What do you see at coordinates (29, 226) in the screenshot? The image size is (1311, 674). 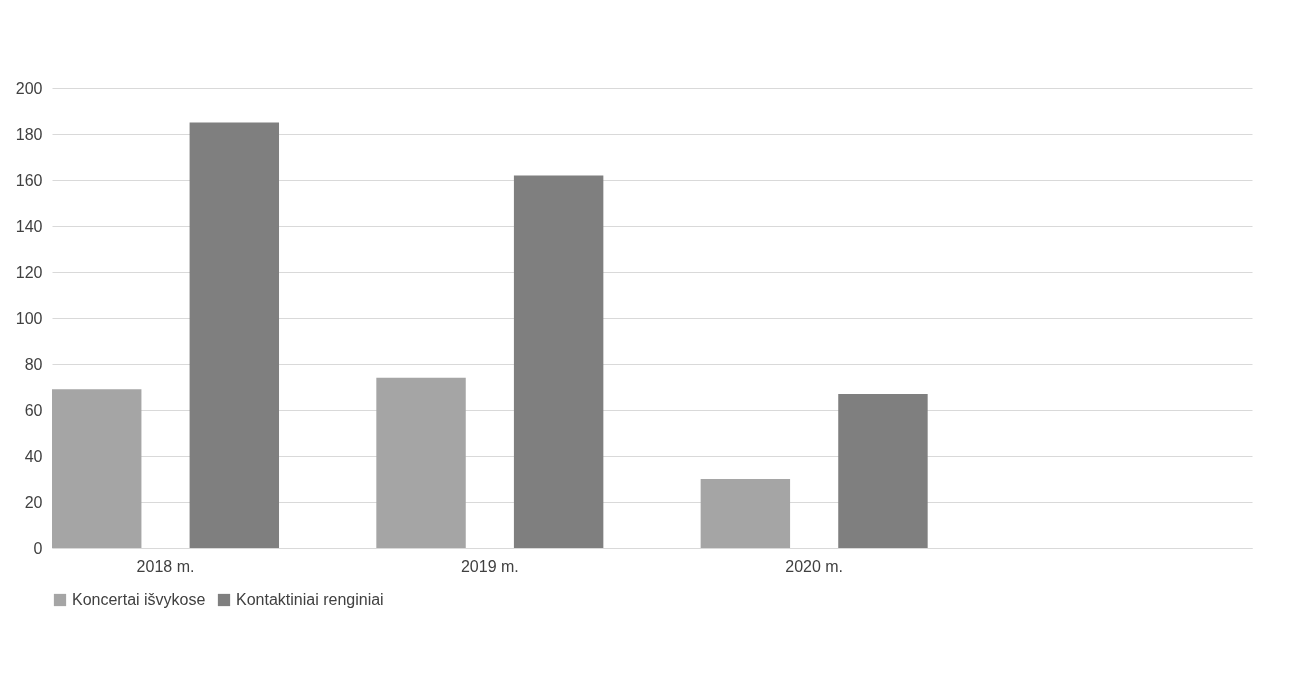 I see `y-tick-label: 140` at bounding box center [29, 226].